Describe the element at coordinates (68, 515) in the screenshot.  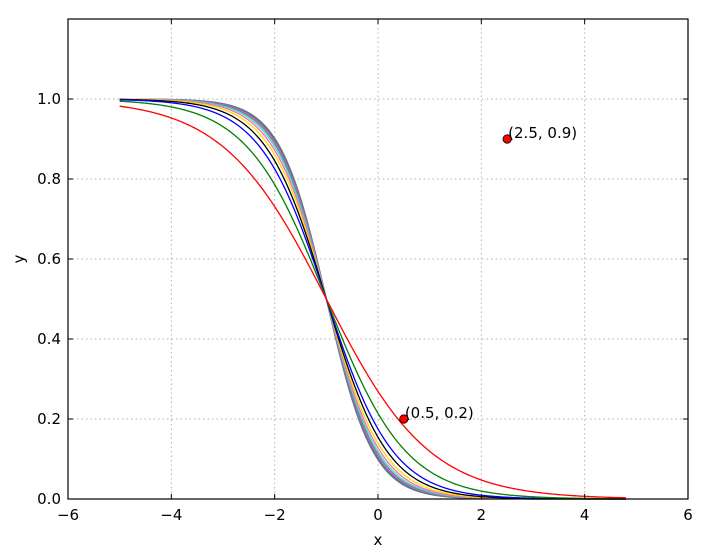
I see `x-tick-label: −6` at that location.